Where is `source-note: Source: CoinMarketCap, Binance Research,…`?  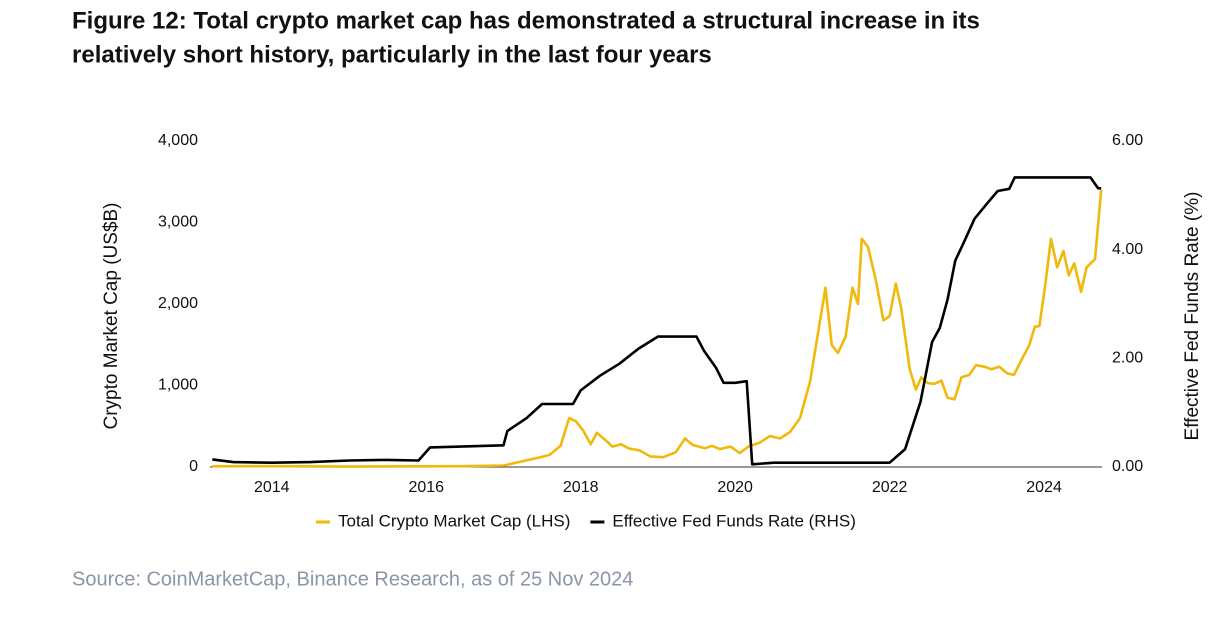
source-note: Source: CoinMarketCap, Binance Research,… is located at coordinates (352, 579).